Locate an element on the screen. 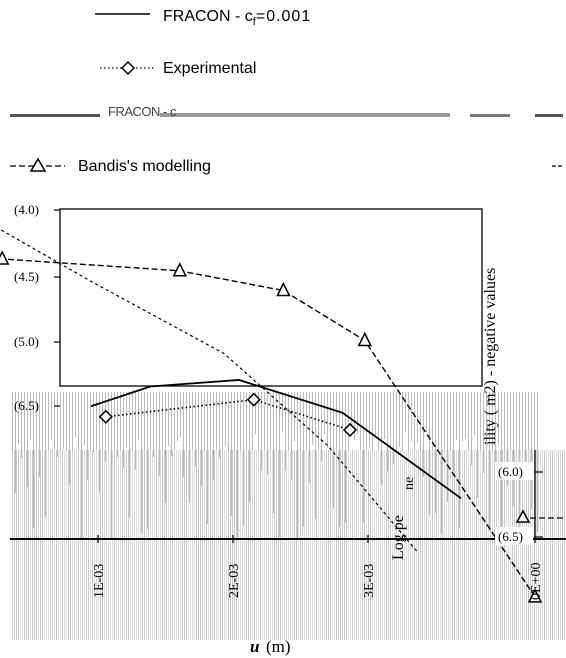  y-right-tick-label-1: (6.5) is located at coordinates (510, 536).